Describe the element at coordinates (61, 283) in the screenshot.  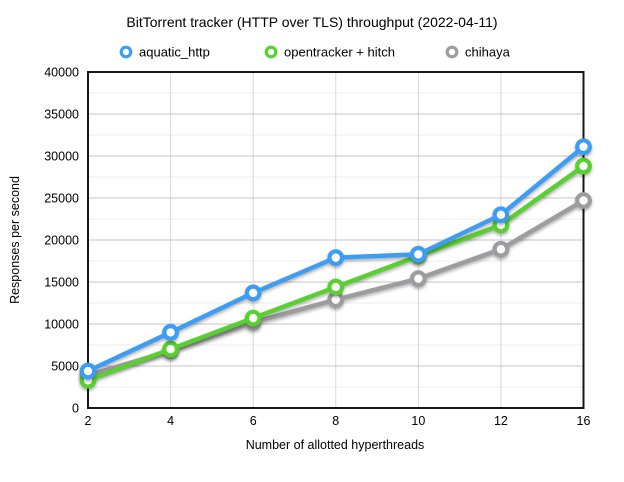
I see `y-tick-label: 15000` at that location.